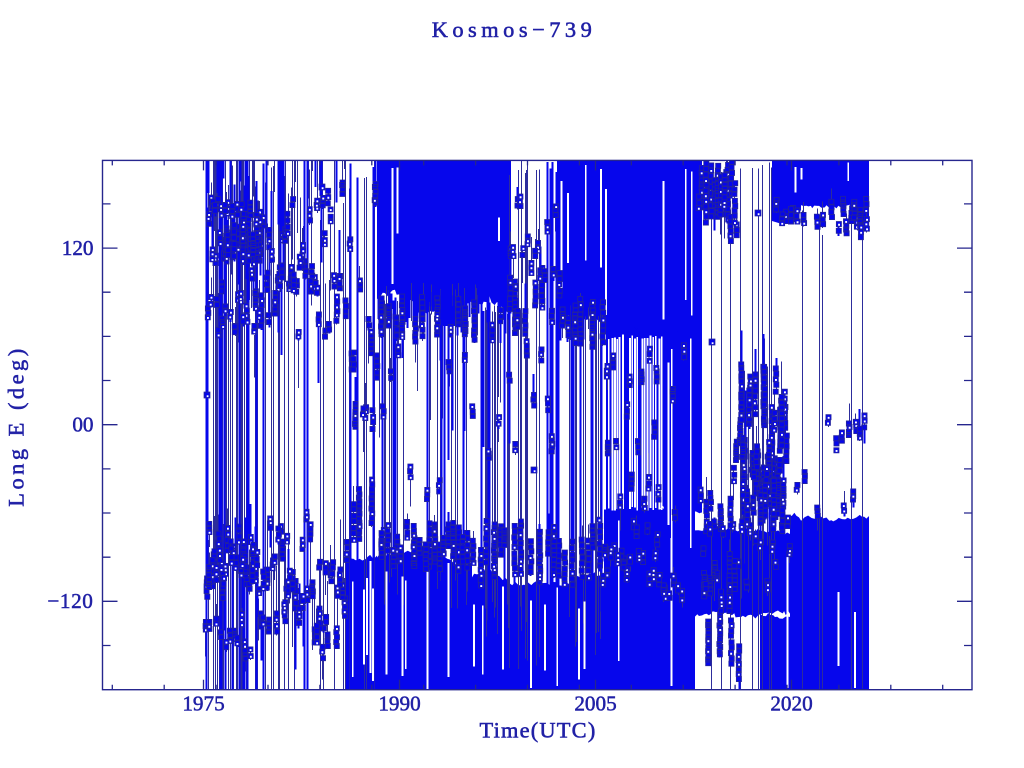  Describe the element at coordinates (514, 29) in the screenshot. I see `svg-text: Kosmos−739` at that location.